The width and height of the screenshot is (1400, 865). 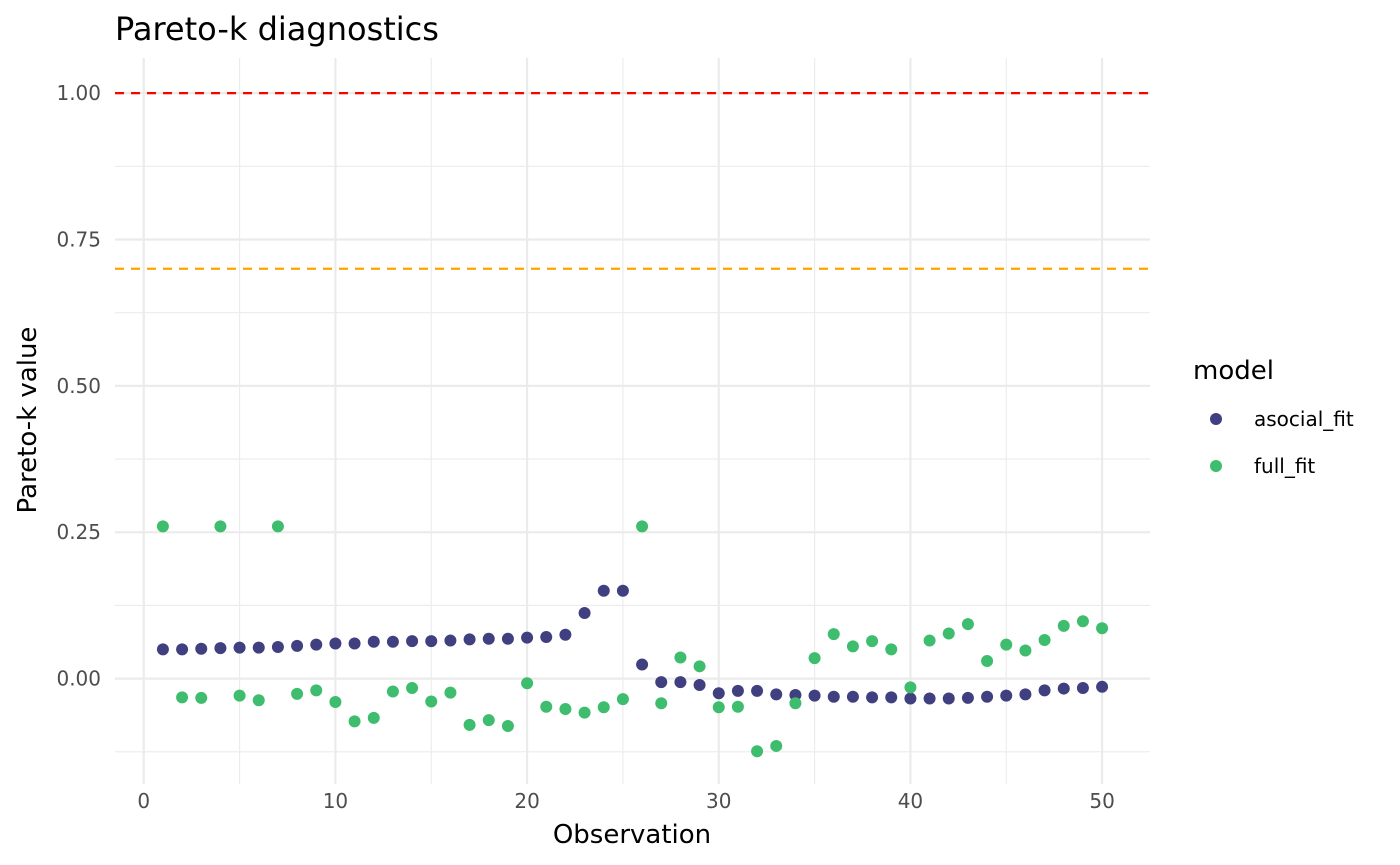 I want to click on legend-title: model, so click(x=1233, y=371).